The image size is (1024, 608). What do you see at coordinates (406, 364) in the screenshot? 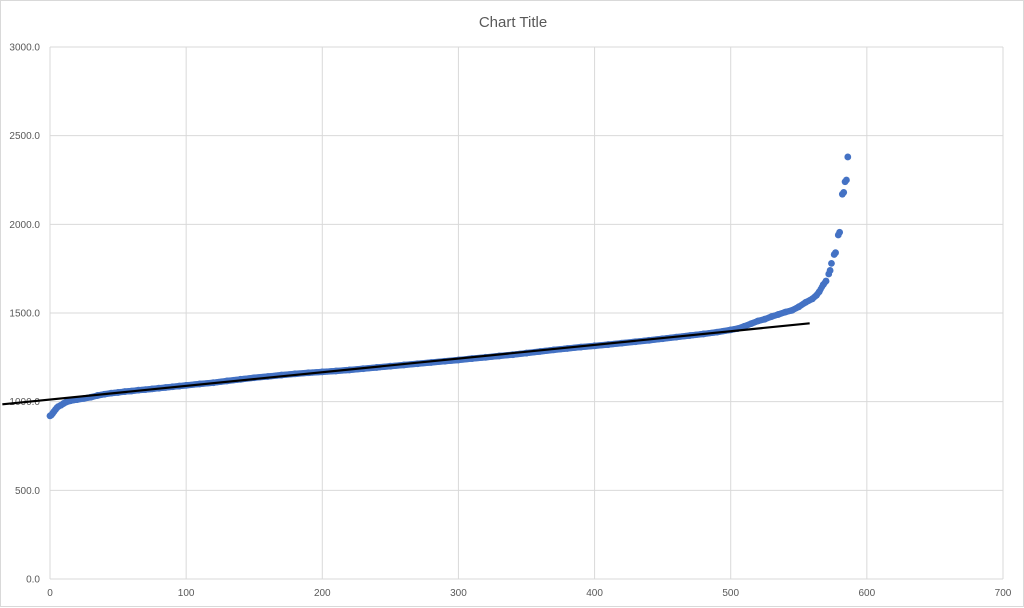
I see `trendline` at bounding box center [406, 364].